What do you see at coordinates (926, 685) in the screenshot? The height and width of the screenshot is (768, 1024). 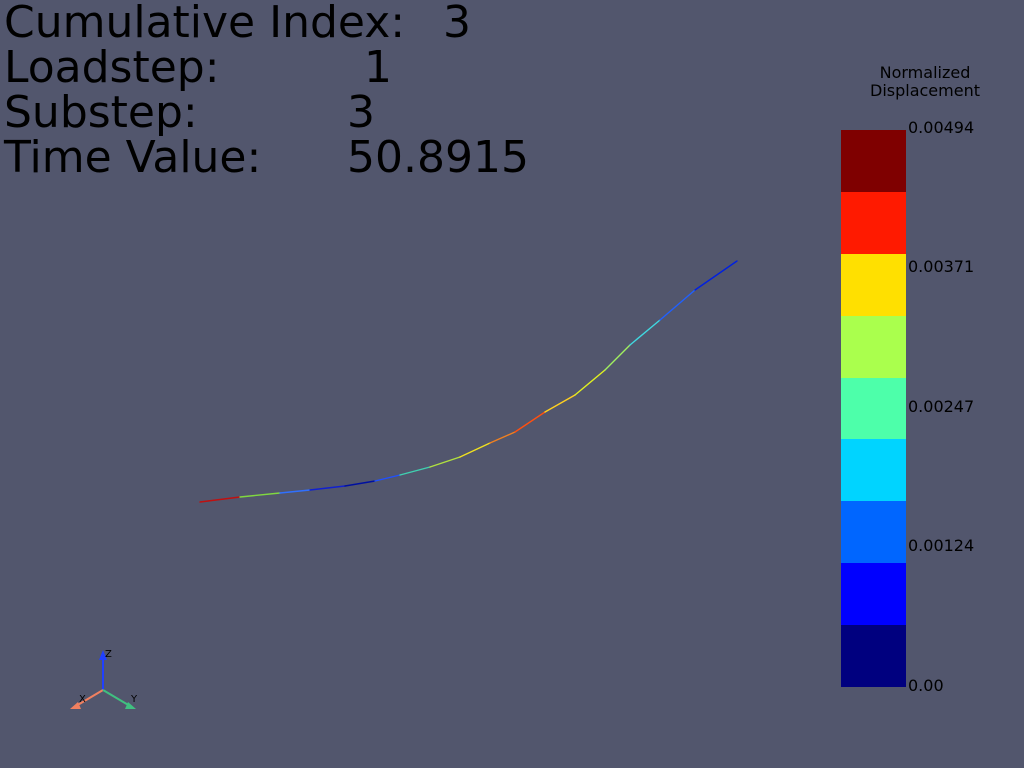 I see `scalar-bar-tick: 0.00` at bounding box center [926, 685].